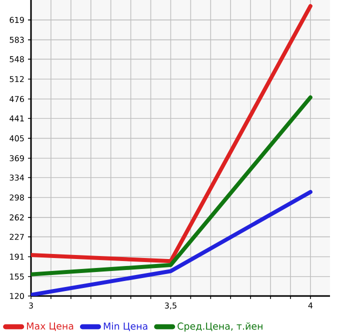  What do you see at coordinates (17, 197) in the screenshot?
I see `y-tick-label: 298` at bounding box center [17, 197].